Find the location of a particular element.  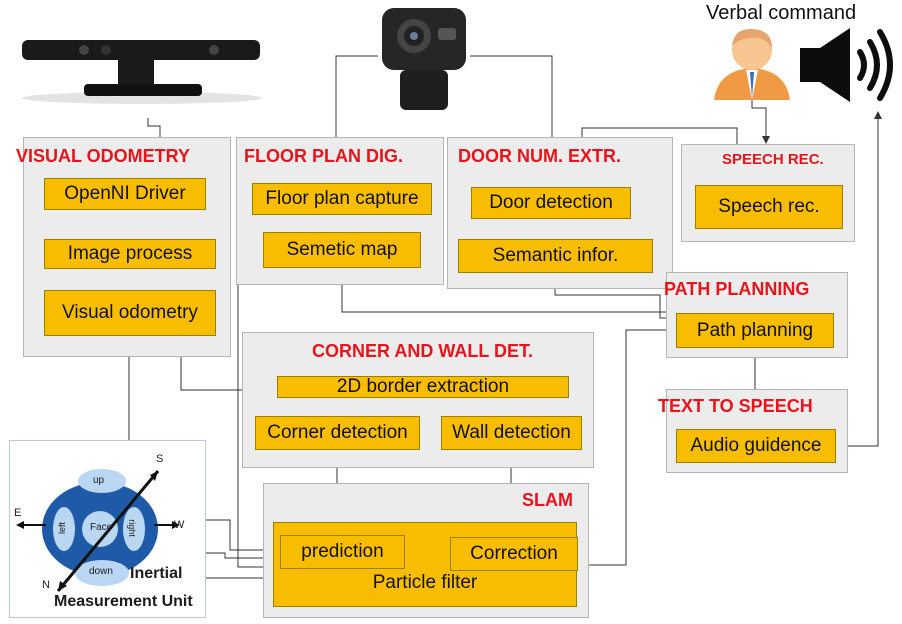

imu-measurement-unit-label: Measurement Unit is located at coordinates (123, 601).